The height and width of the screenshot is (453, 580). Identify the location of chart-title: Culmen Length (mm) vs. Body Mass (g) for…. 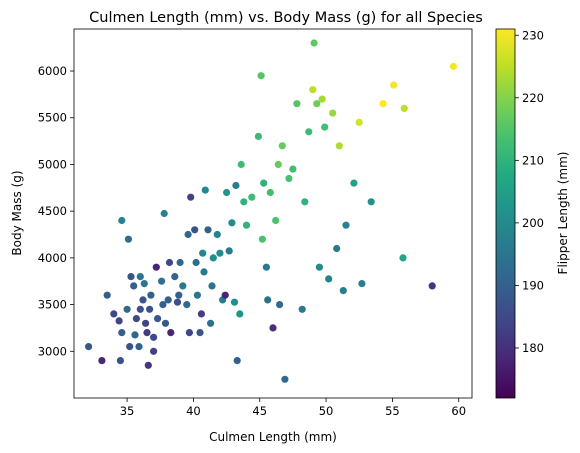
(286, 18).